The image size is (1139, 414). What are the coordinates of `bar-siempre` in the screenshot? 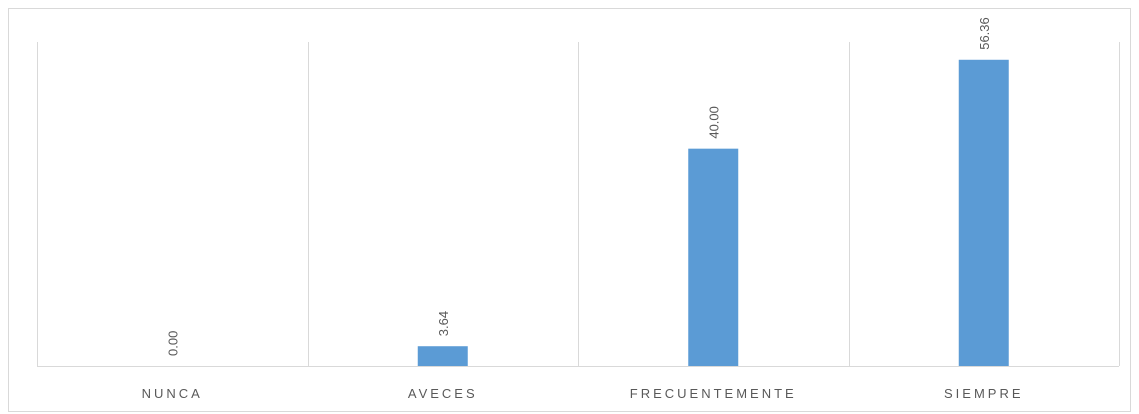 It's located at (983, 212).